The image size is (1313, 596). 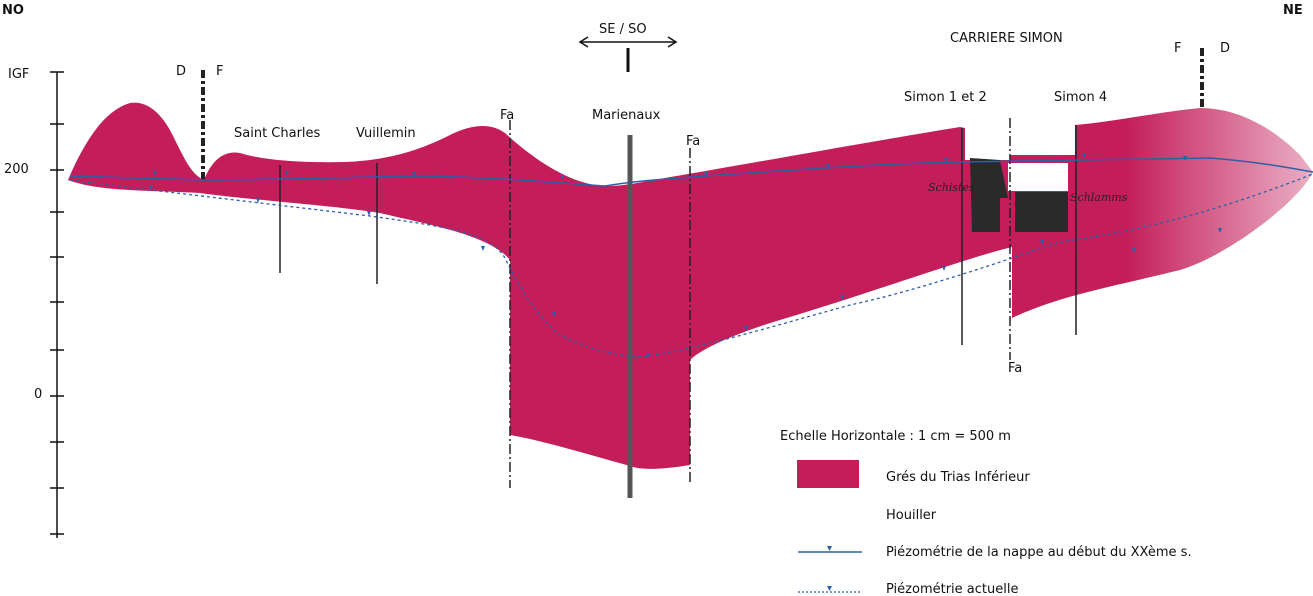 What do you see at coordinates (952, 589) in the screenshot?
I see `legend-piezo-now: Piézométrie actuelle` at bounding box center [952, 589].